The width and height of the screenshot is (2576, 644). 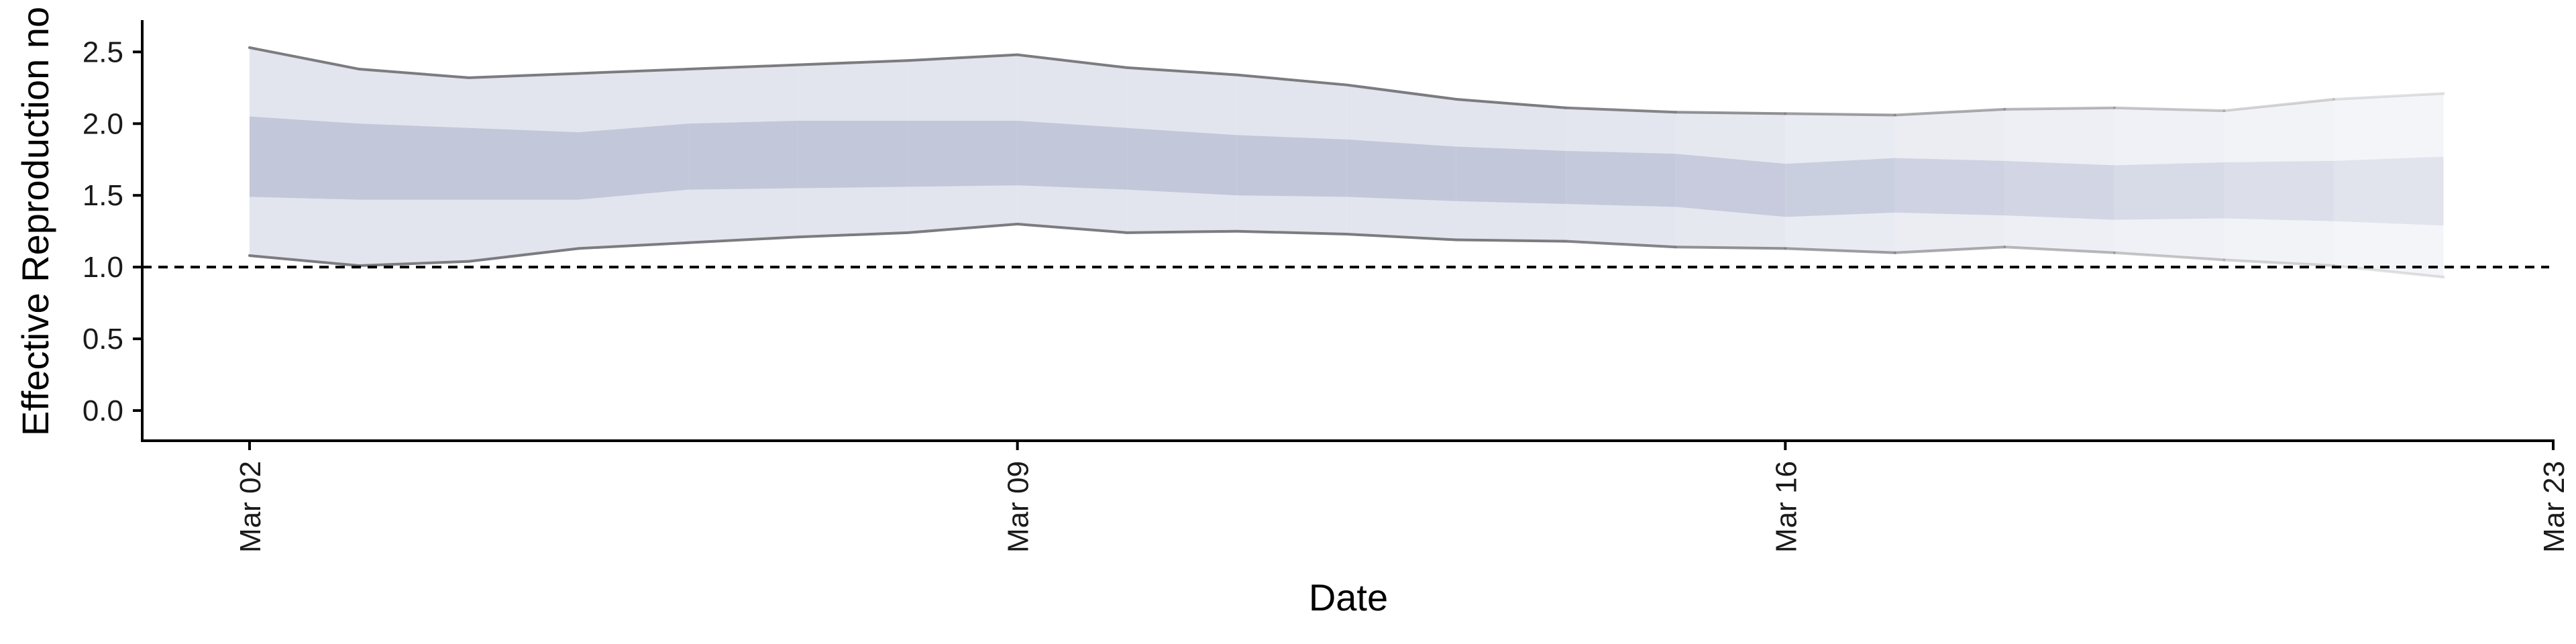 What do you see at coordinates (103, 410) in the screenshot?
I see `y-tick-label: 0.0` at bounding box center [103, 410].